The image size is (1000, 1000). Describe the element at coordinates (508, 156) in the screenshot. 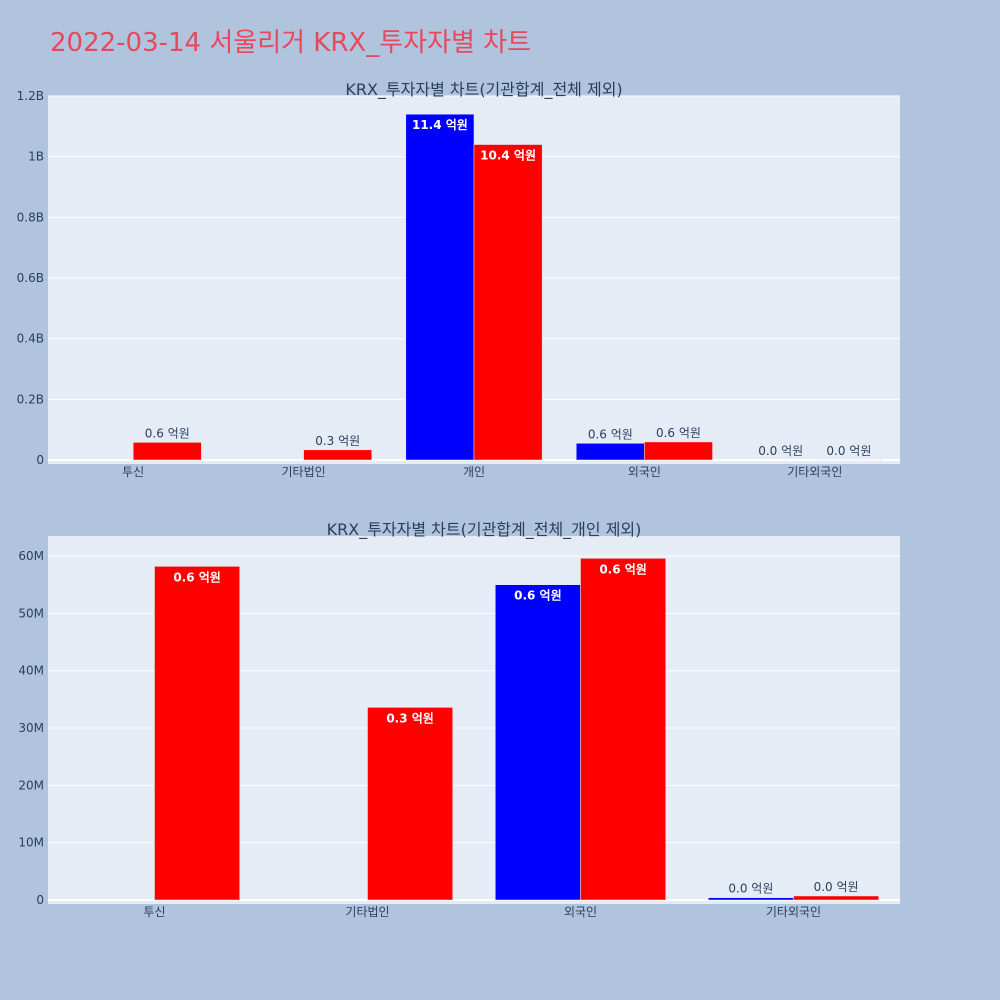

I see `bar-data-label: 10.4 억원` at that location.